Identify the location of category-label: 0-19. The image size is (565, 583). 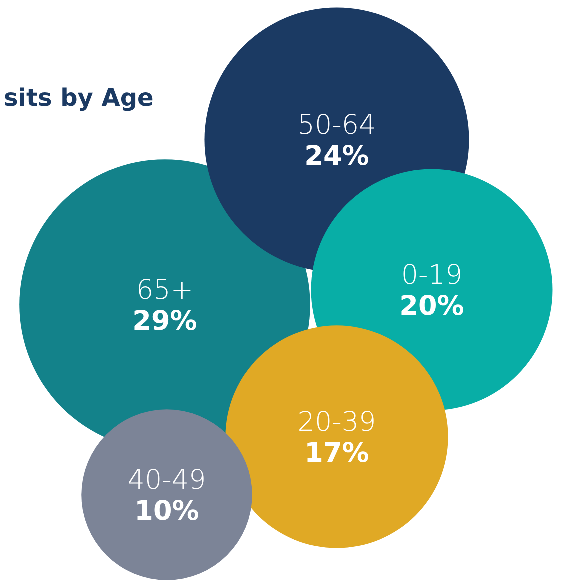
(432, 275).